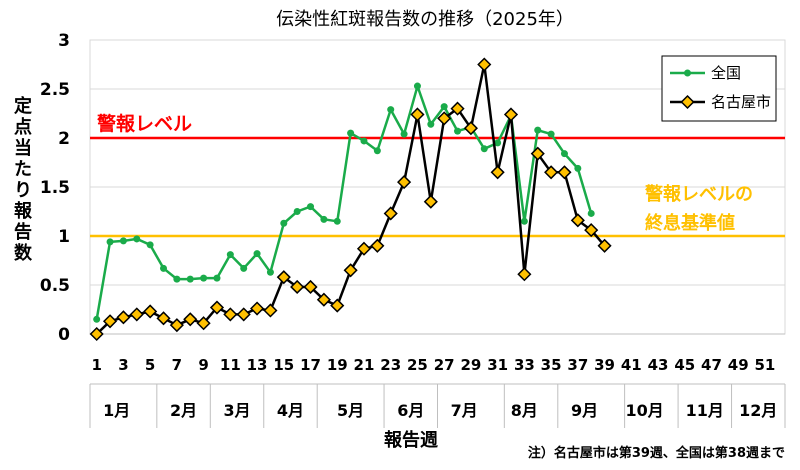 The width and height of the screenshot is (800, 470). Describe the element at coordinates (64, 139) in the screenshot. I see `y-tick-label: 2` at that location.